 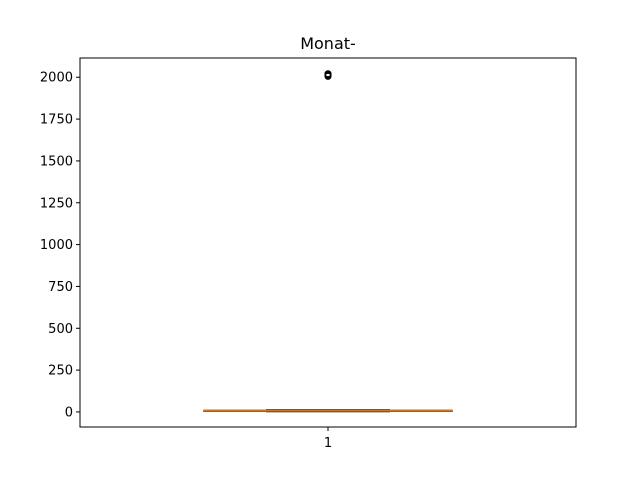 I want to click on y-tick-label: 1750, so click(x=56, y=120).